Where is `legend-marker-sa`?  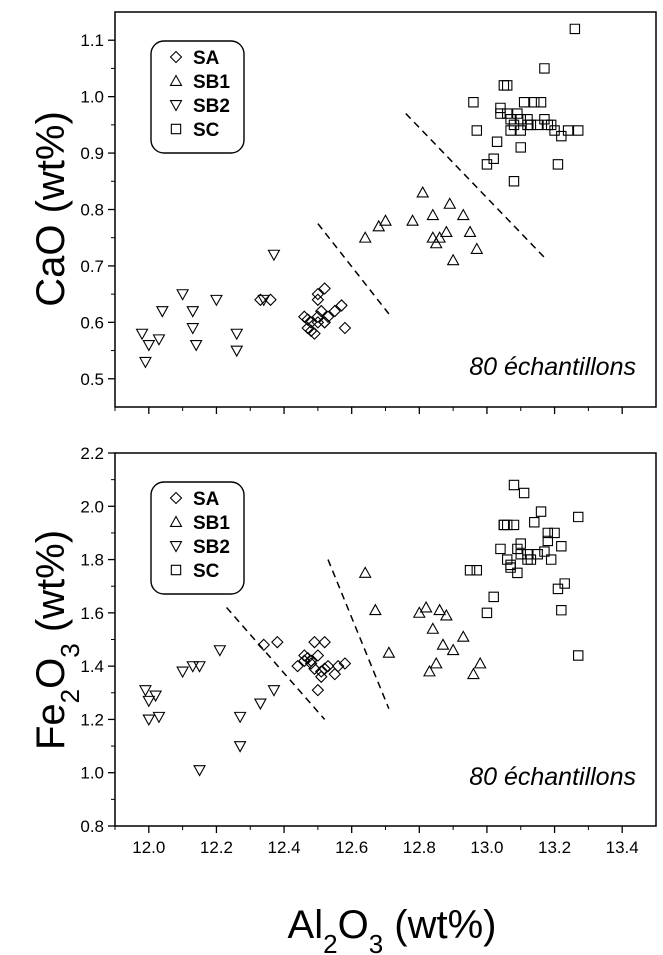
legend-marker-sa is located at coordinates (176, 498).